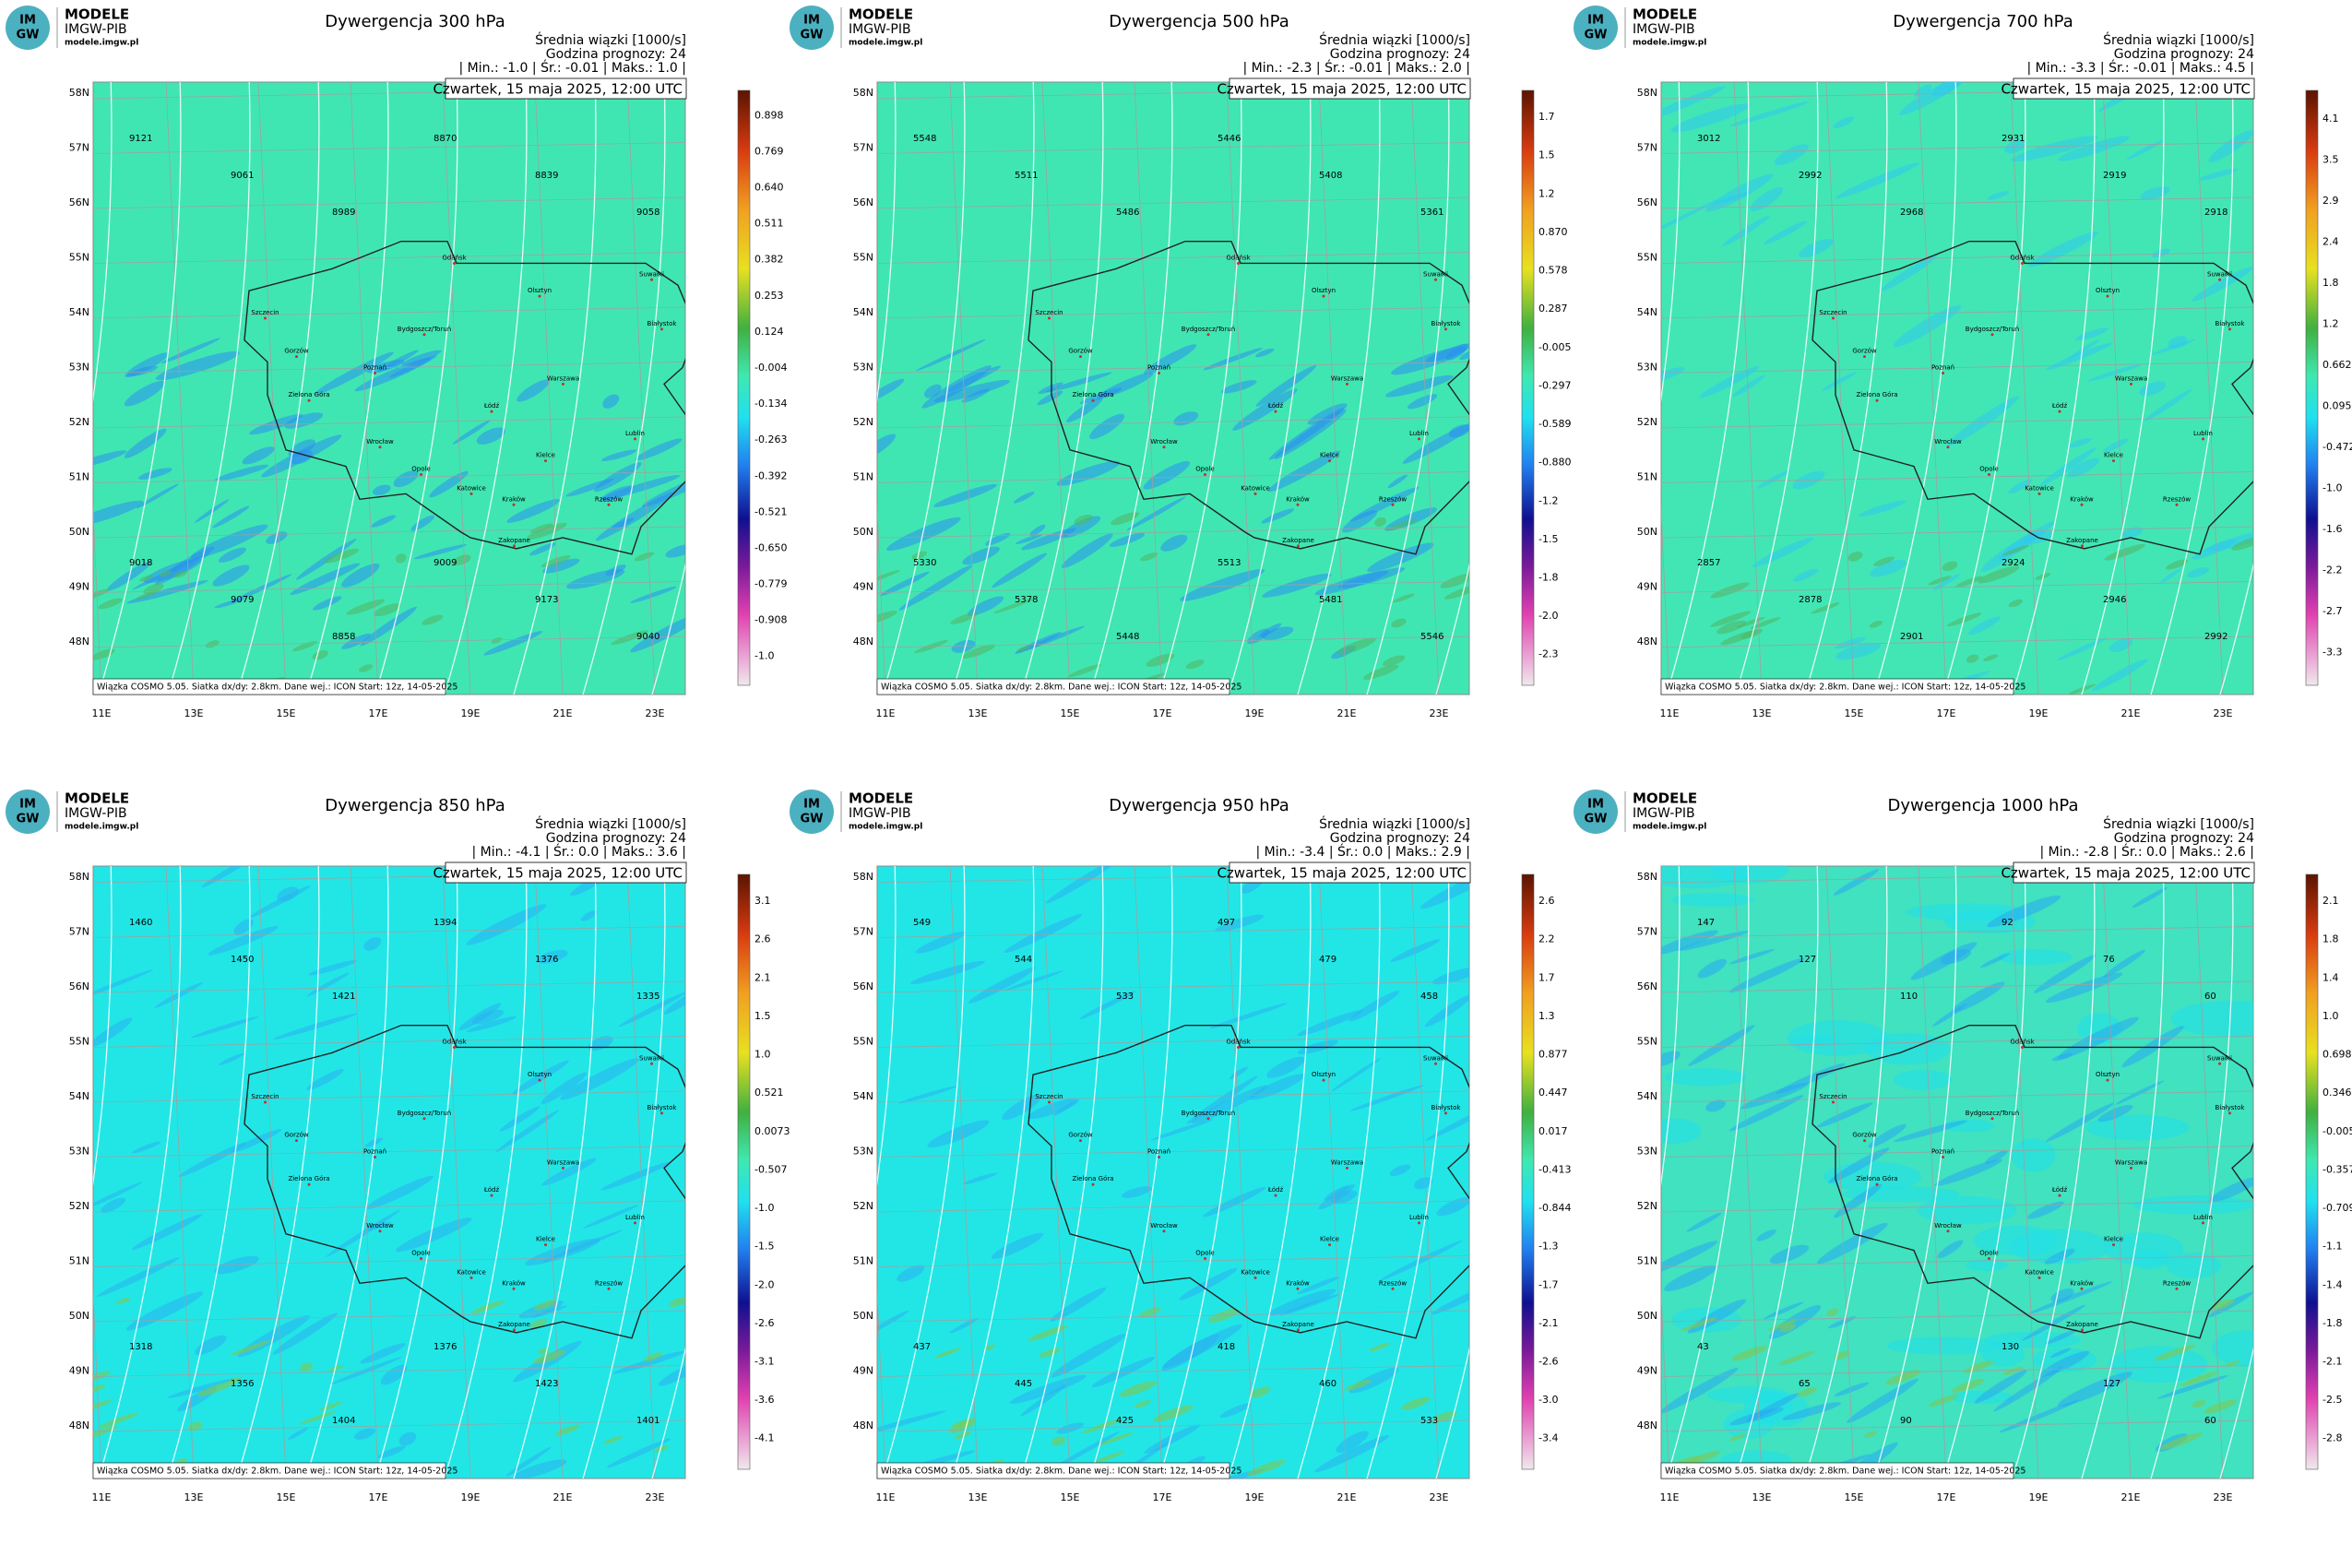  What do you see at coordinates (770, 584) in the screenshot?
I see `colorbar-label: -0.779` at bounding box center [770, 584].